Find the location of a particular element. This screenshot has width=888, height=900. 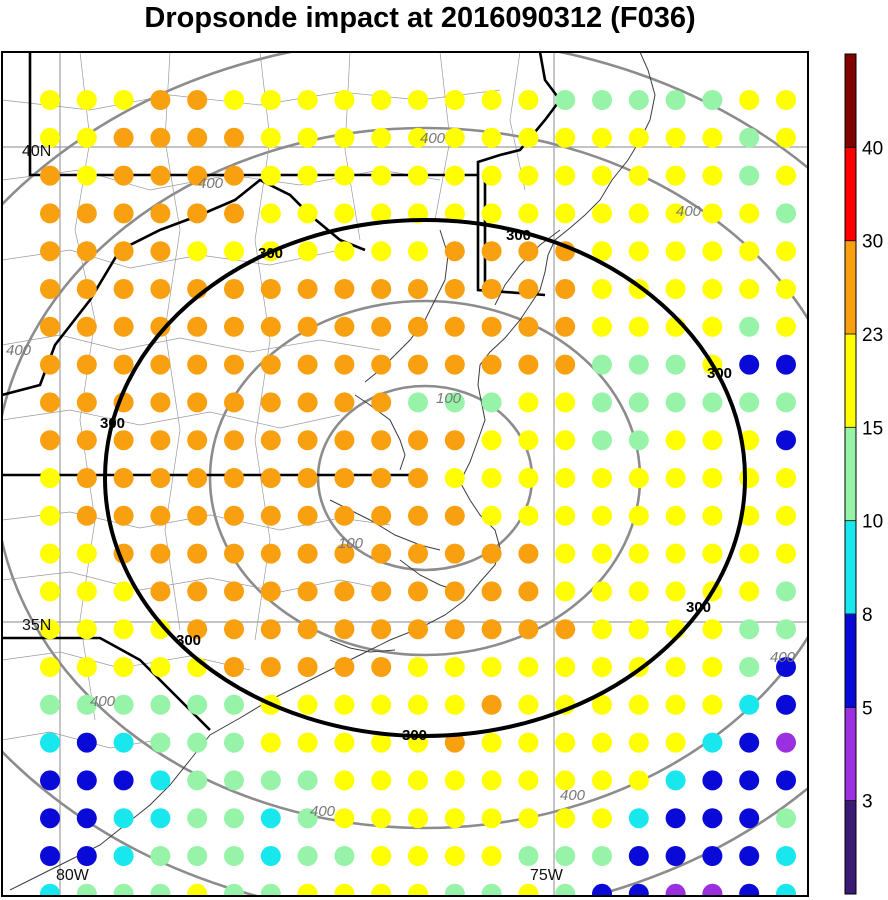

colorbar-label: 5 is located at coordinates (867, 708).